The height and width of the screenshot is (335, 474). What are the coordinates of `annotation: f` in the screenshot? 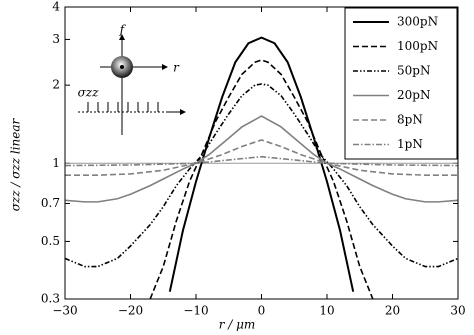 It's located at (123, 30).